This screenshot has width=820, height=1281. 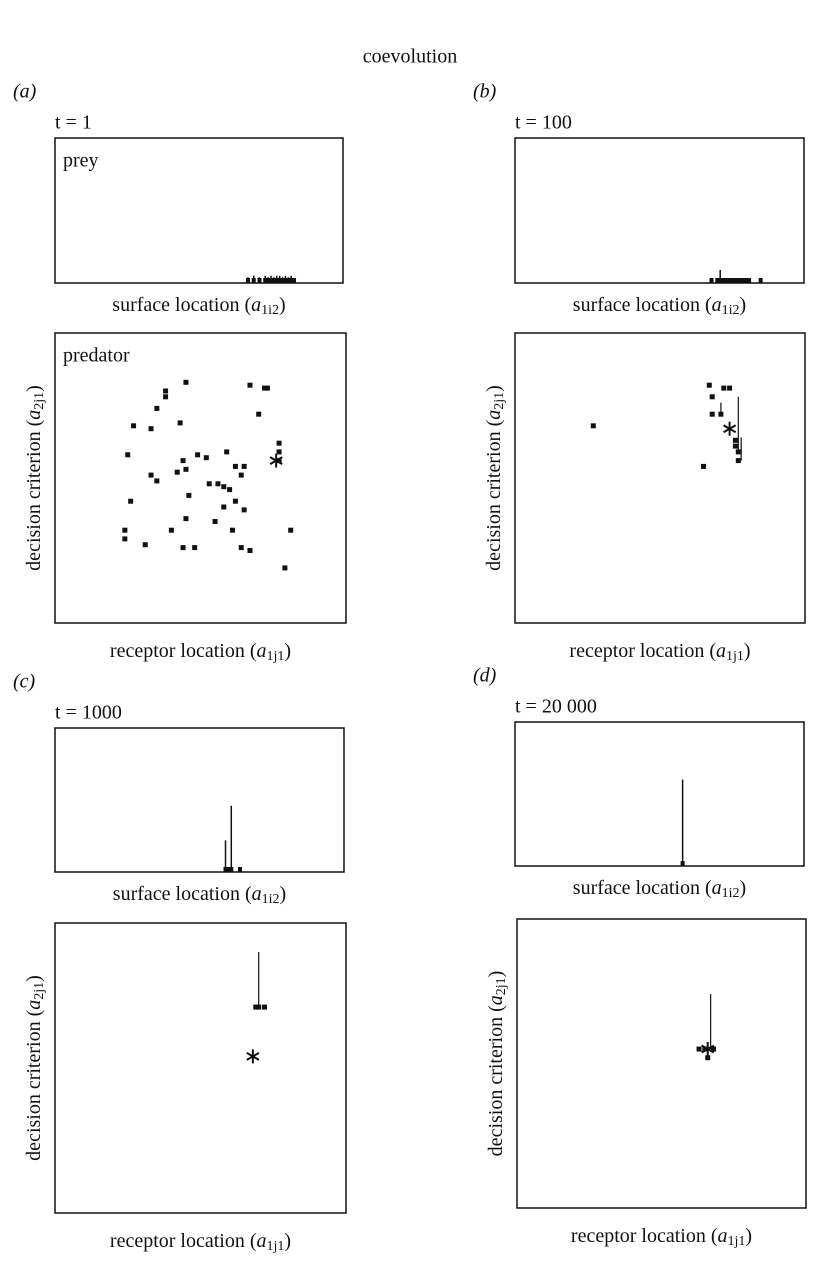 I want to click on panel-title: predator, so click(x=96, y=356).